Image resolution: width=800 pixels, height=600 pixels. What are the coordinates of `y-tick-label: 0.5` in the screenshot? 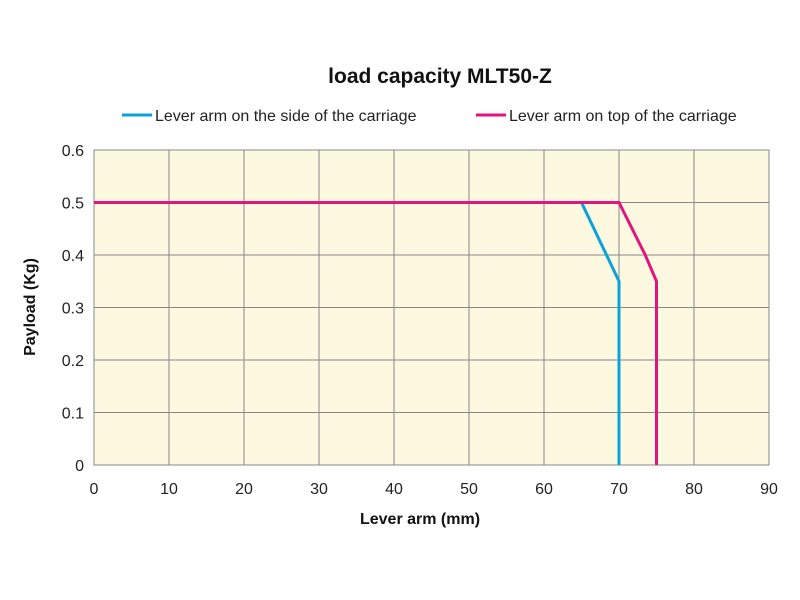 It's located at (73, 204).